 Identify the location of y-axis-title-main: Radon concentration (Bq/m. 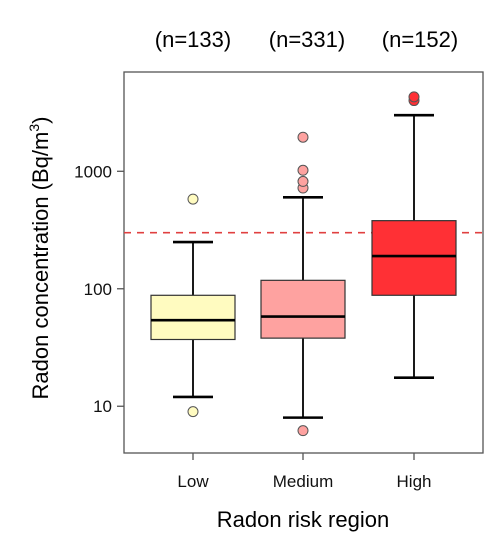
(40, 266).